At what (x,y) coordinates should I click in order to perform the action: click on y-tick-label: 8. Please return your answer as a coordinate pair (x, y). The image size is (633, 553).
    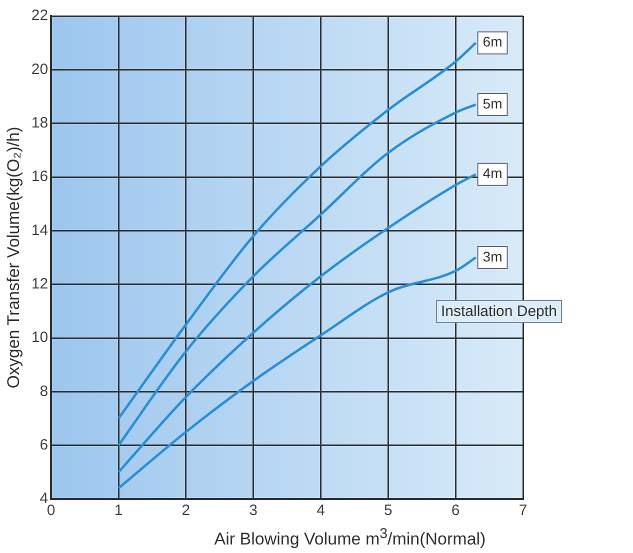
    Looking at the image, I should click on (44, 391).